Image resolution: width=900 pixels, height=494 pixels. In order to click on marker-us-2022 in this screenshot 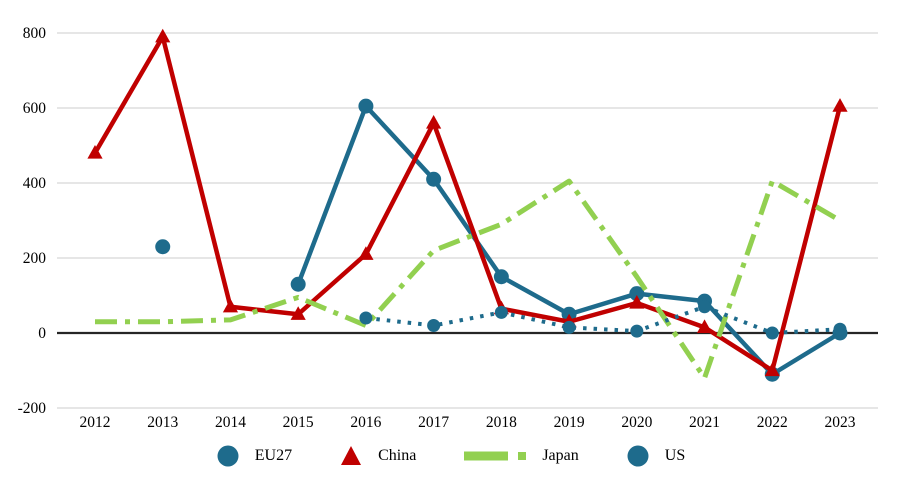, I will do `click(772, 333)`.